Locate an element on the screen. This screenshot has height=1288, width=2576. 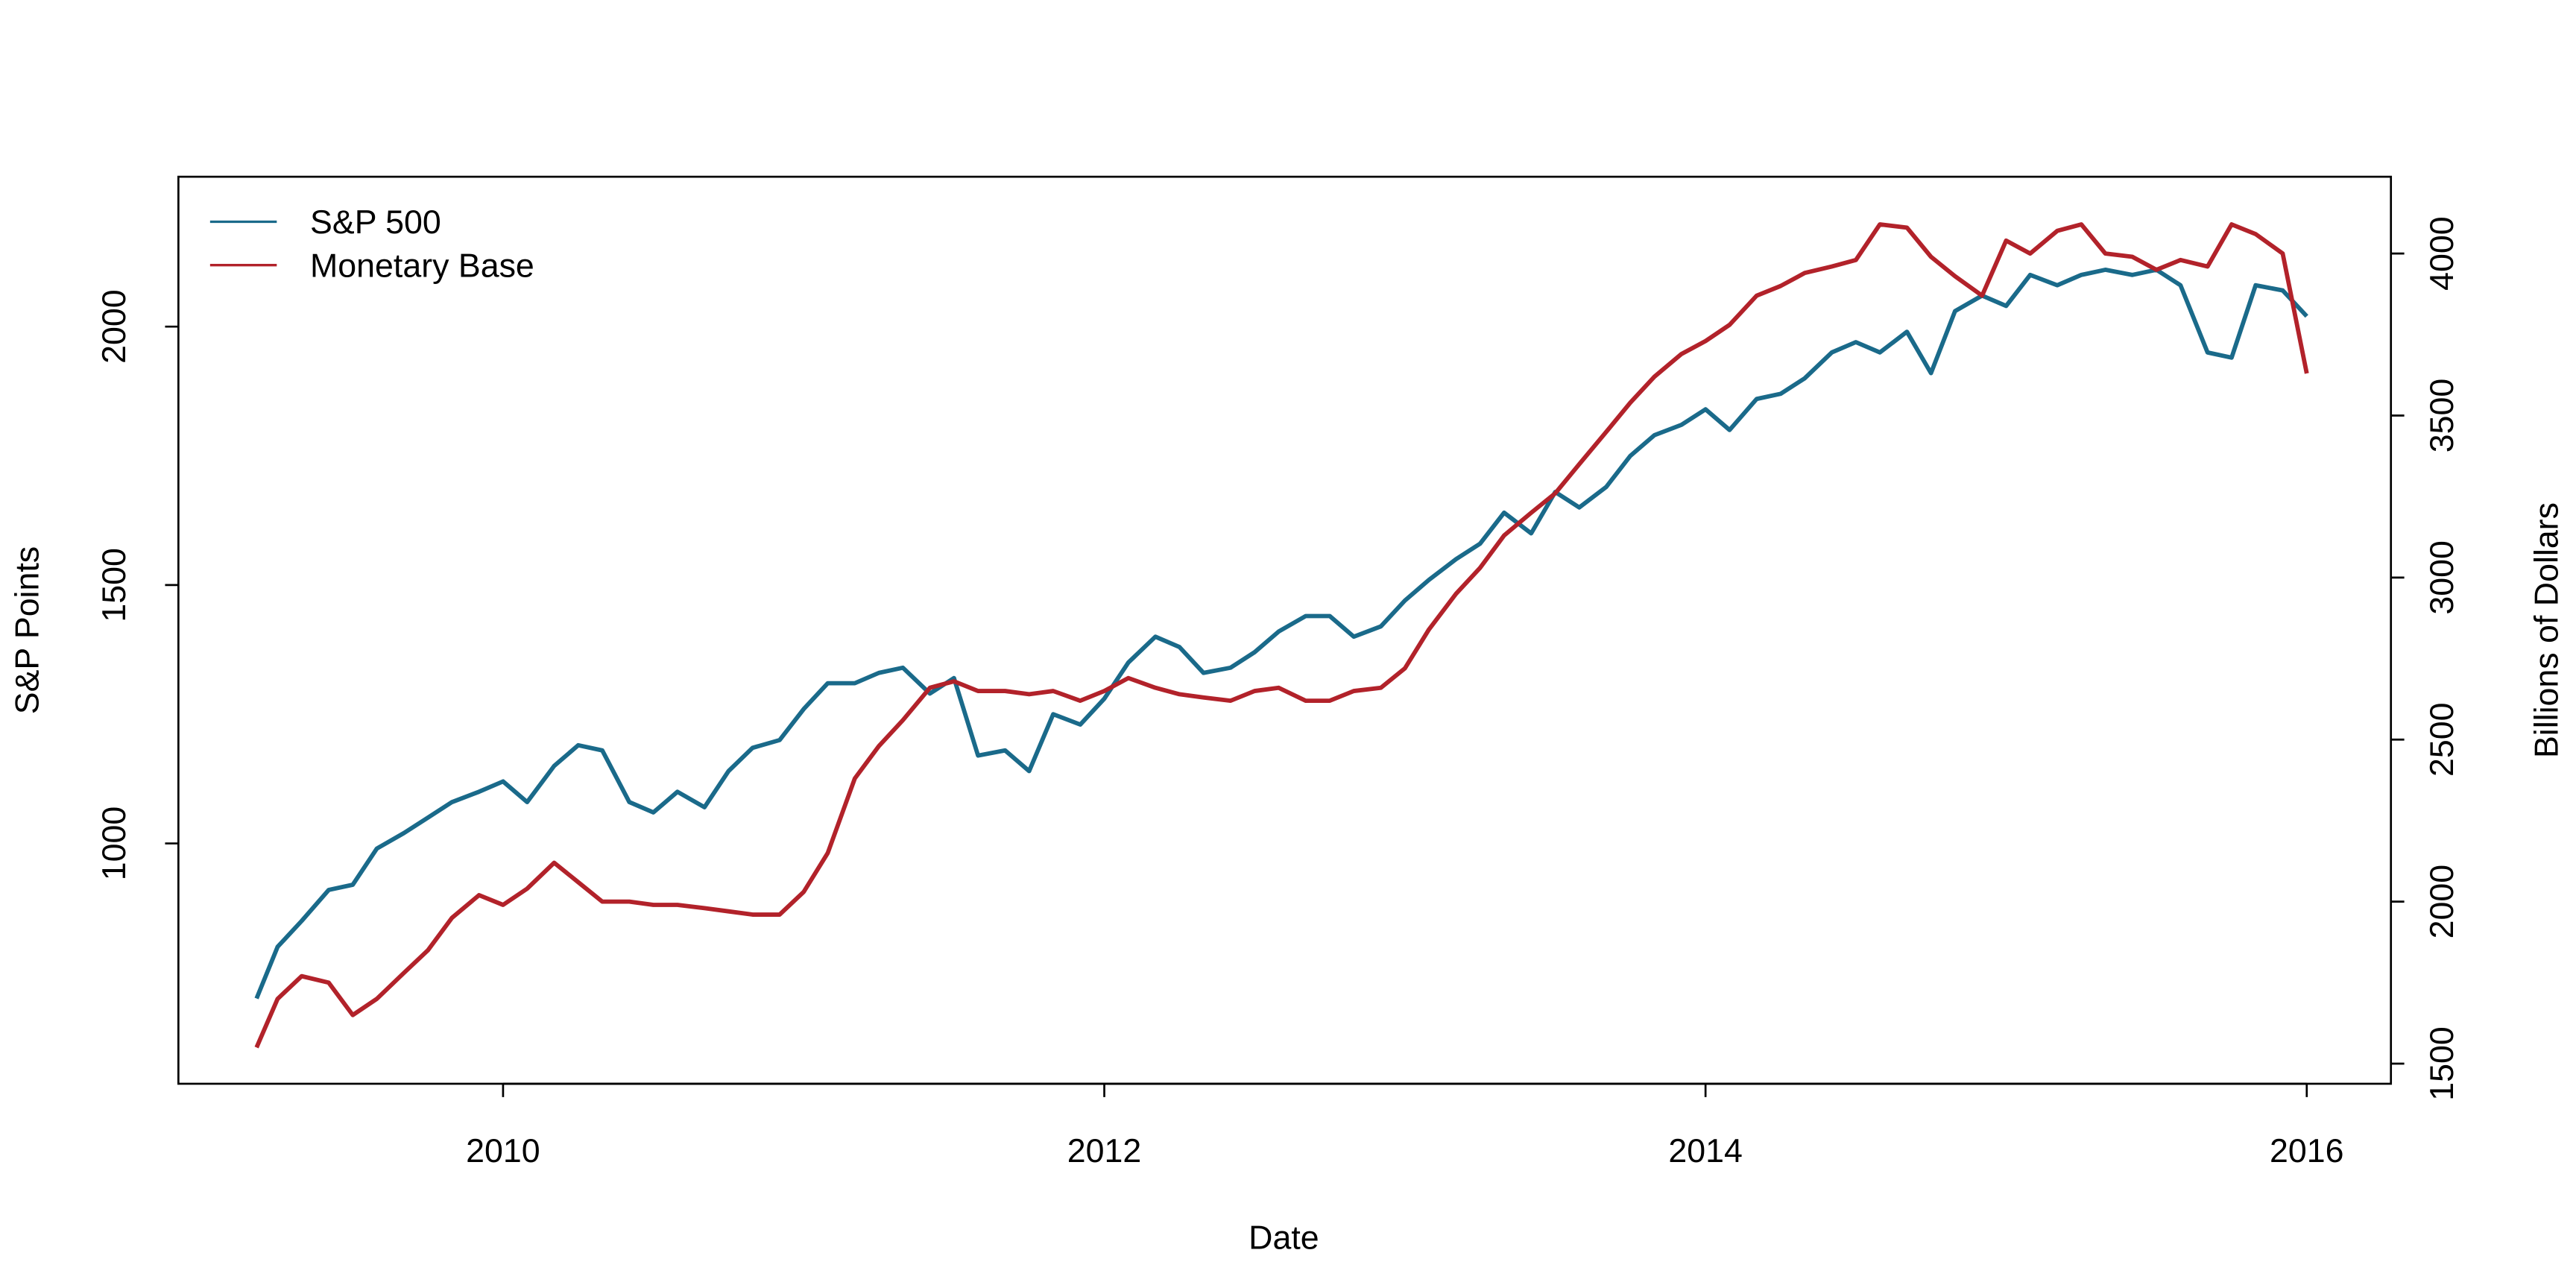
x-tick-label: 2016 is located at coordinates (2306, 1151).